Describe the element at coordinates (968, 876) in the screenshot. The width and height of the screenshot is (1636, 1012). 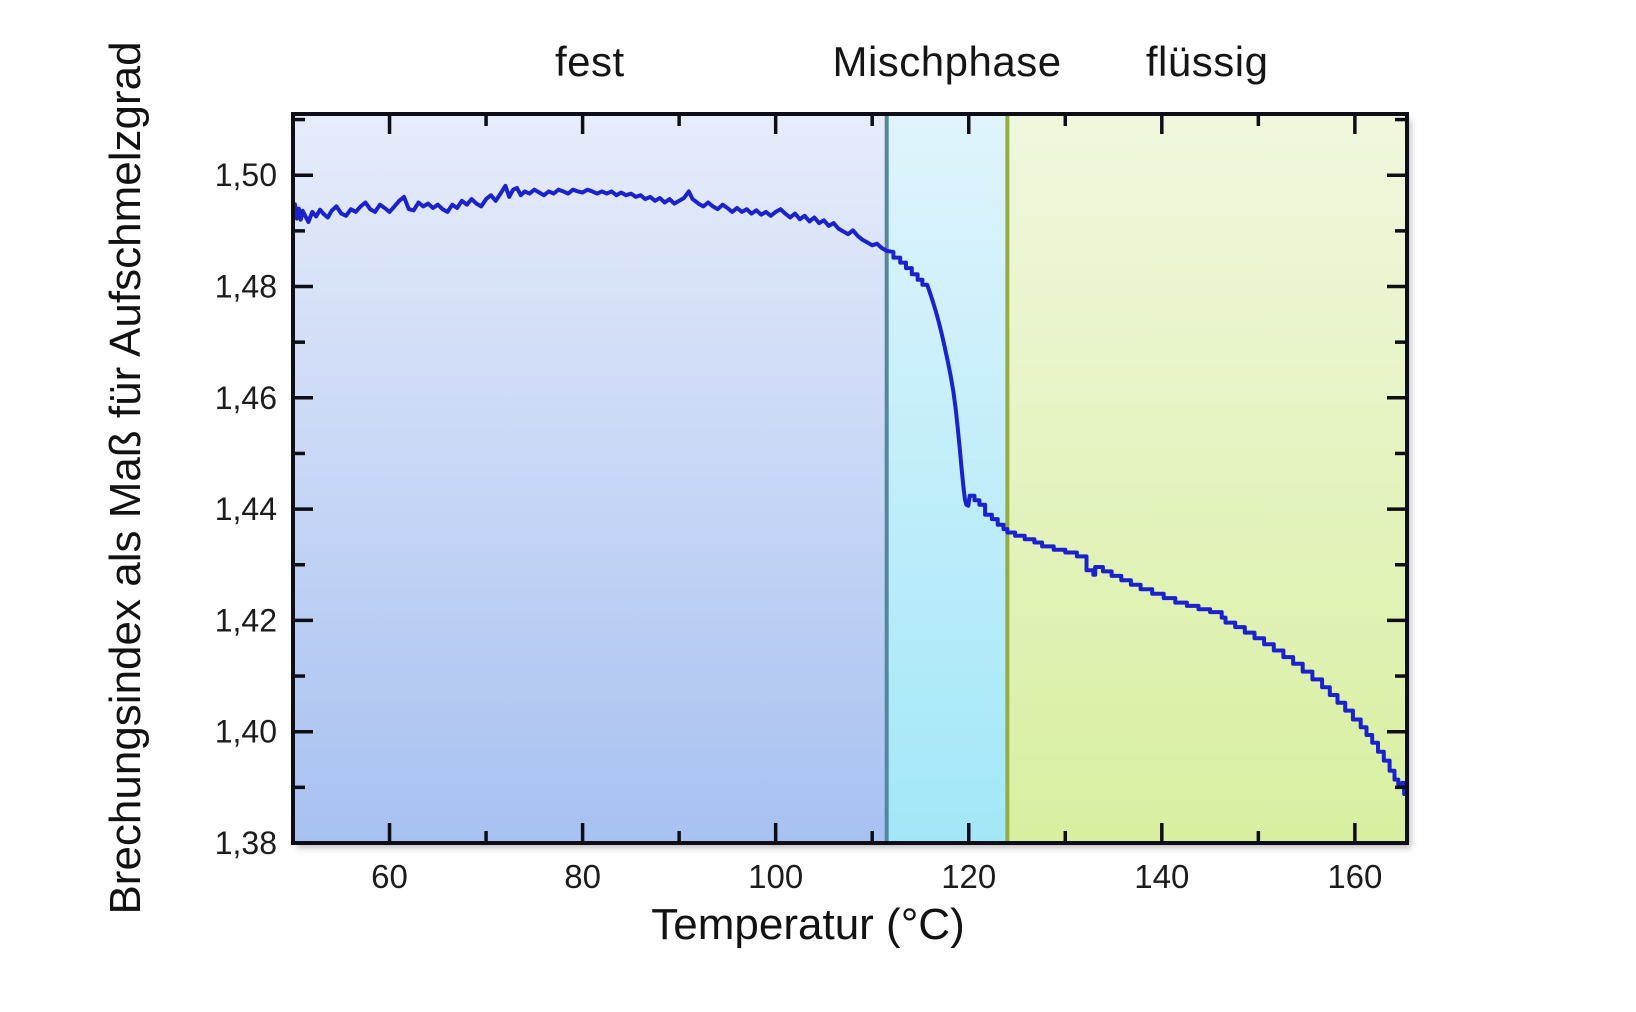
I see `x-tick-label: 120` at that location.